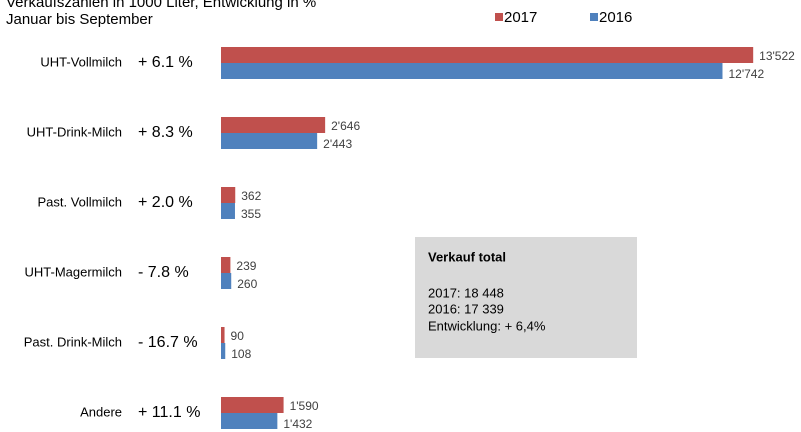  Describe the element at coordinates (238, 336) in the screenshot. I see `value-label: 90` at that location.